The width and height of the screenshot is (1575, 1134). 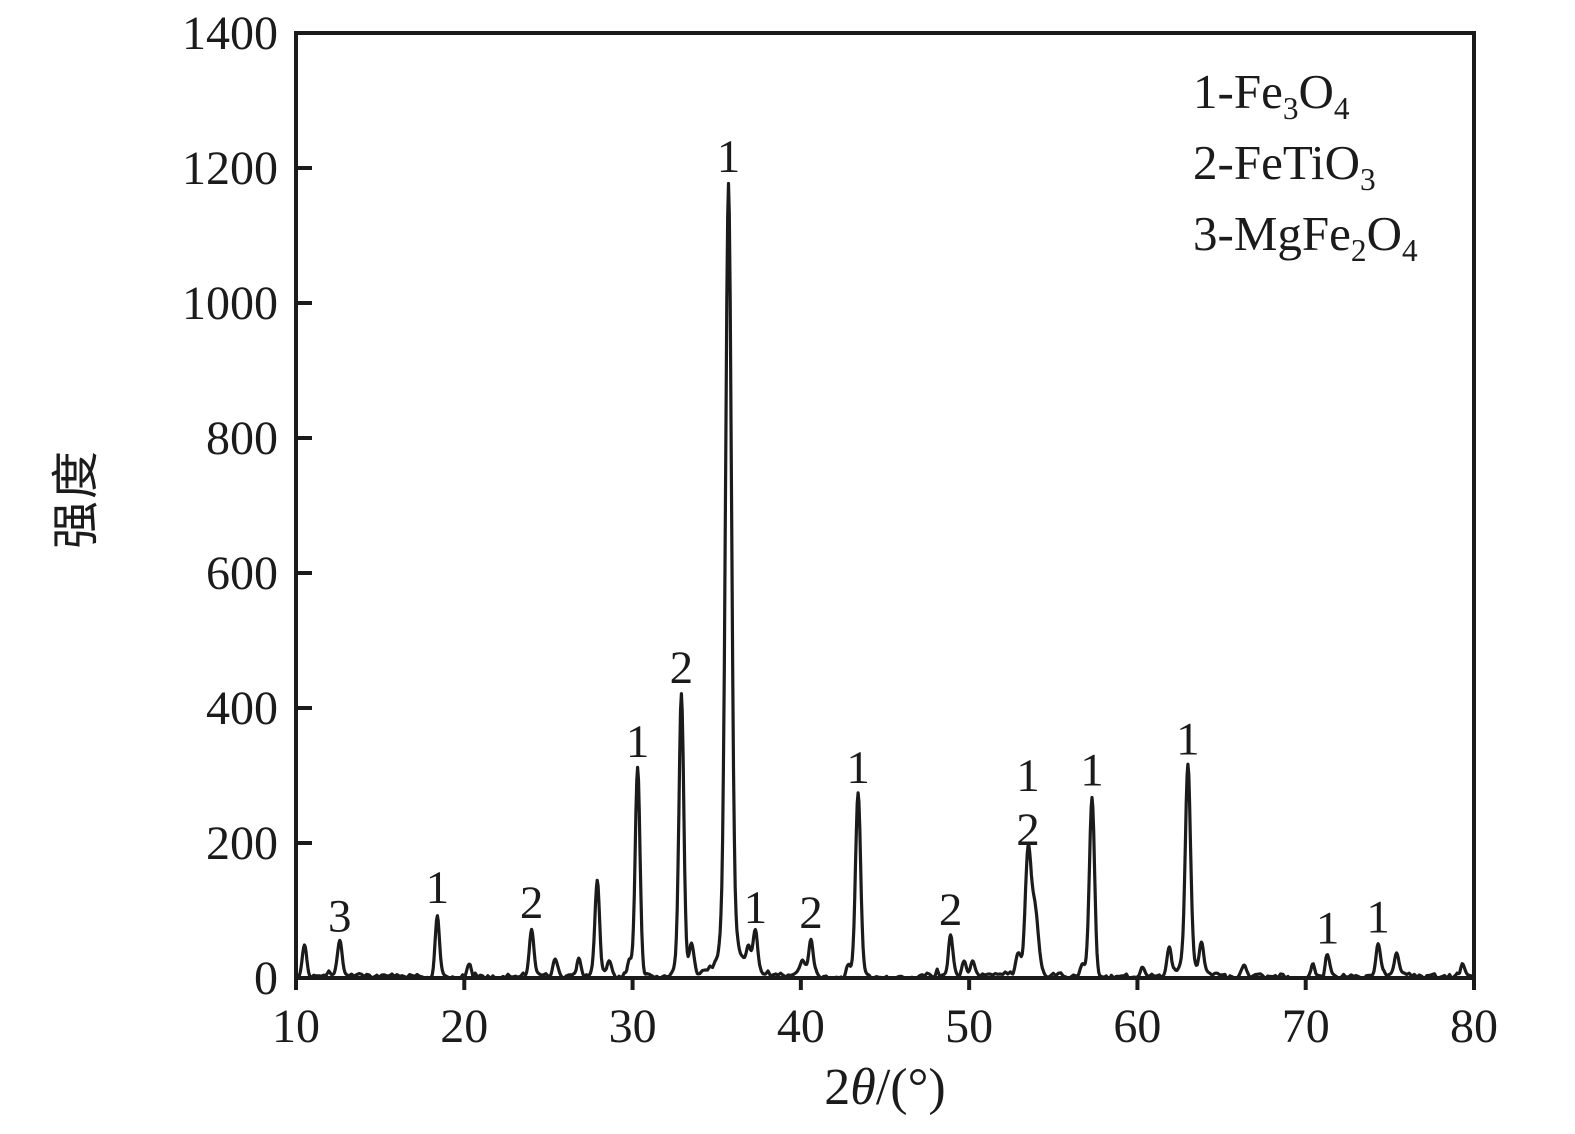 What do you see at coordinates (1028, 776) in the screenshot?
I see `peak-label-1-at-53.5: 1` at bounding box center [1028, 776].